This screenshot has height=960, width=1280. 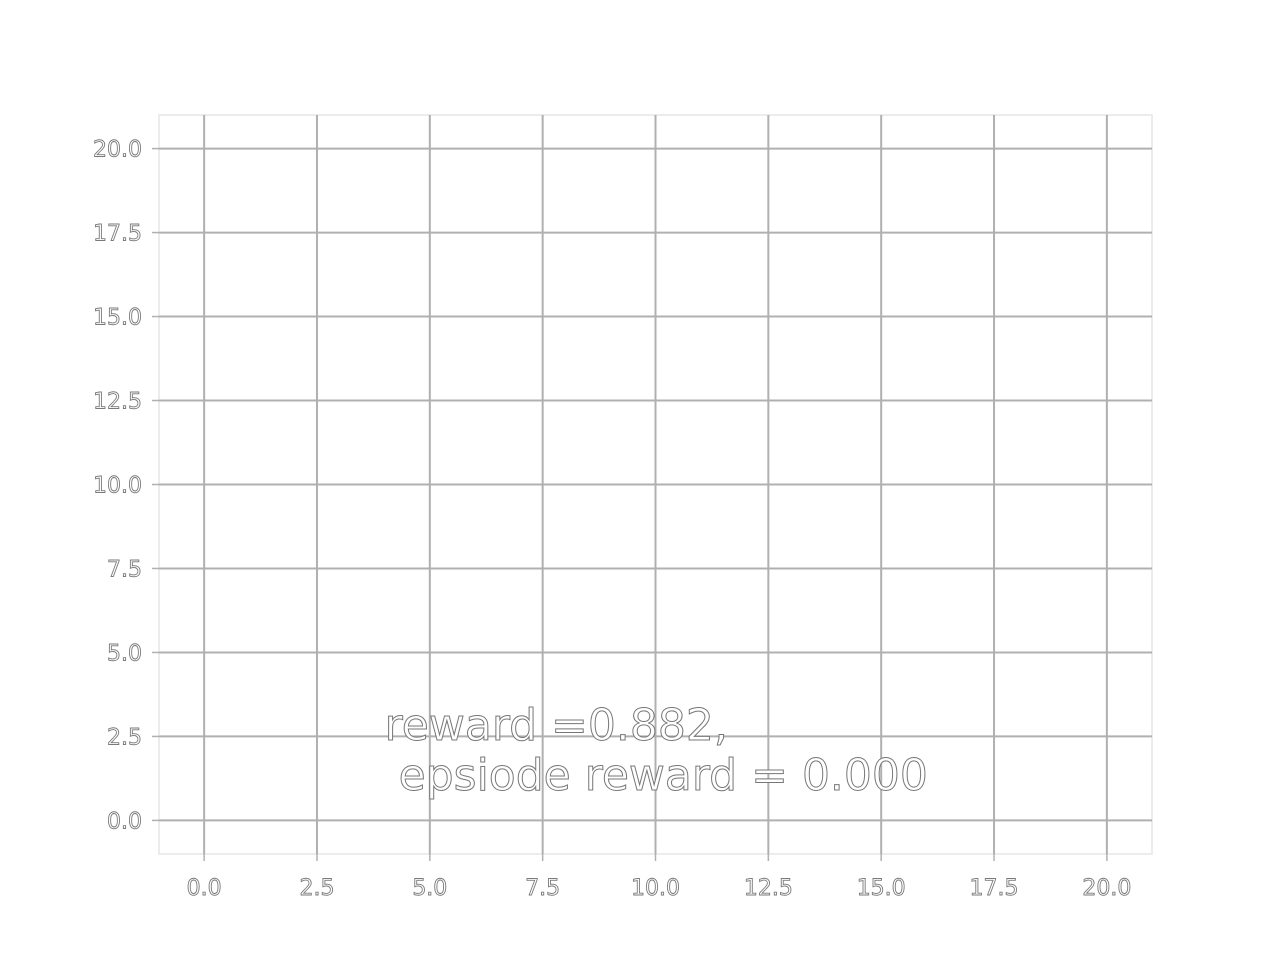 What do you see at coordinates (881, 888) in the screenshot?
I see `x-tick-label: 15.0` at bounding box center [881, 888].